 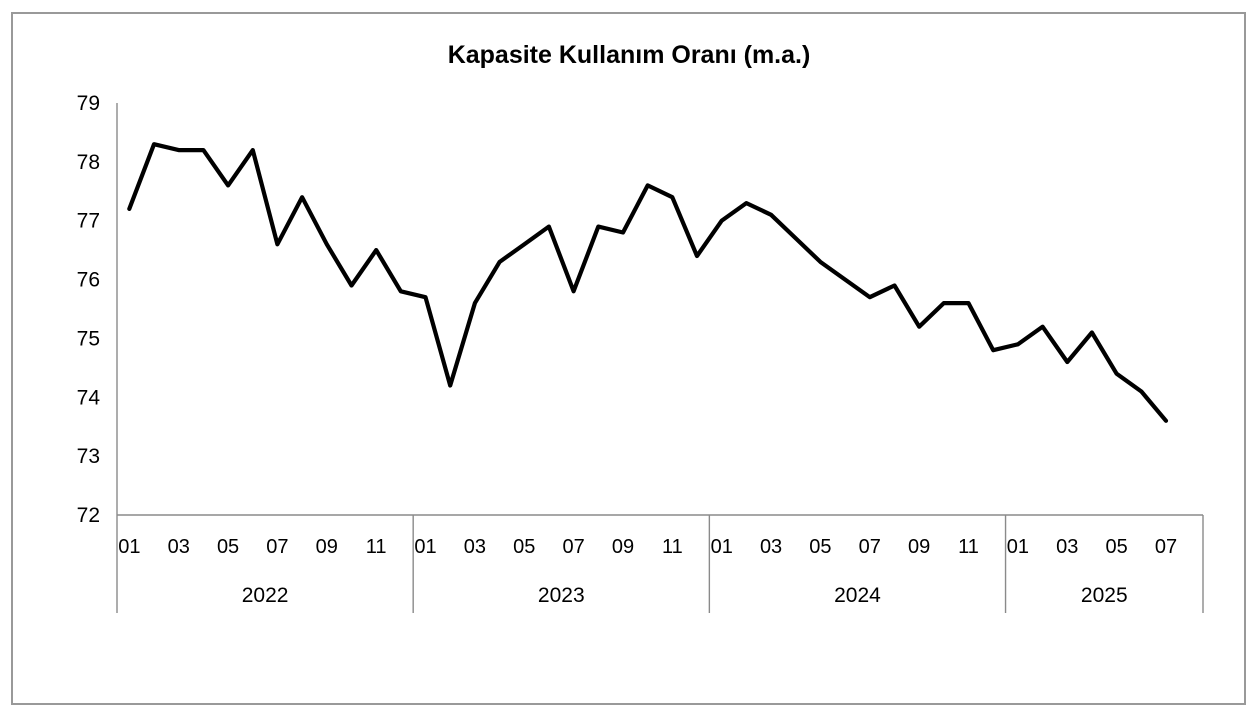 What do you see at coordinates (88, 456) in the screenshot?
I see `y-axis-tick-label: 73` at bounding box center [88, 456].